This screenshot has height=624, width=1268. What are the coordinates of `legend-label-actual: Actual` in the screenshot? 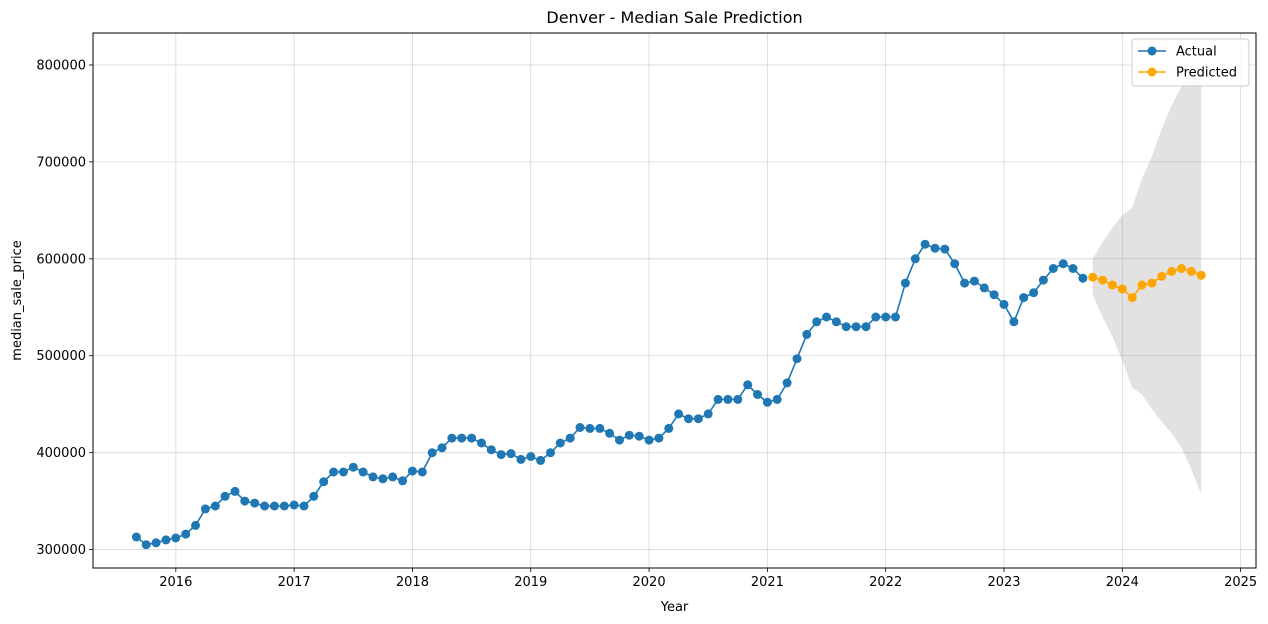 It's located at (1196, 52).